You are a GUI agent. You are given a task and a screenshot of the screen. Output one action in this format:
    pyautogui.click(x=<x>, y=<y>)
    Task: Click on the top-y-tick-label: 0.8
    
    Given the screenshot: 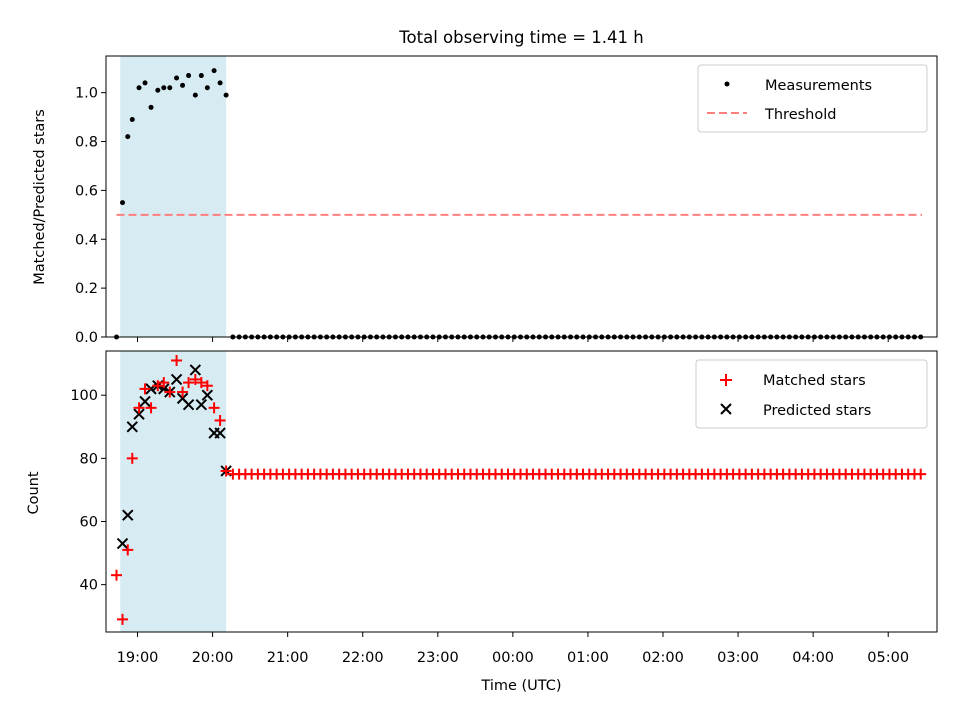 What is the action you would take?
    pyautogui.click(x=86, y=143)
    